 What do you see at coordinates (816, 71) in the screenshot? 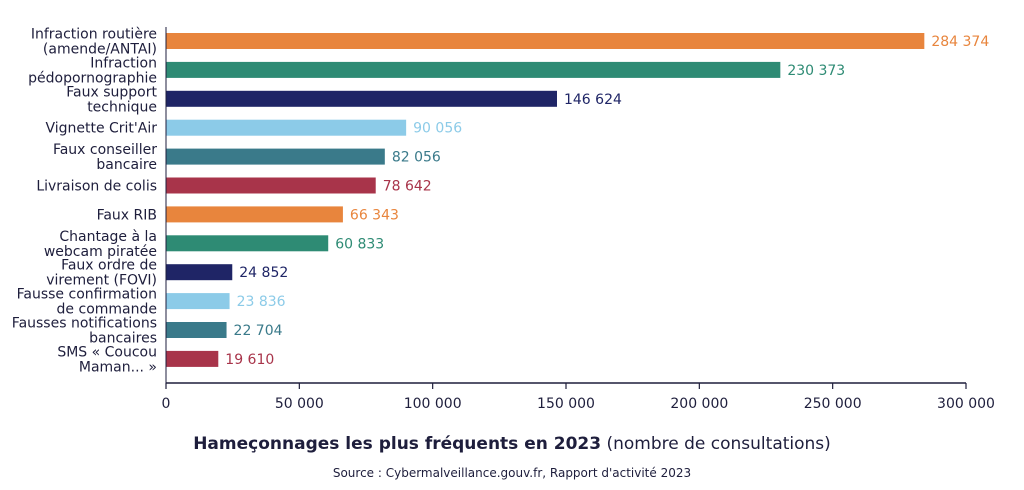
I see `value-label: 230 373` at bounding box center [816, 71].